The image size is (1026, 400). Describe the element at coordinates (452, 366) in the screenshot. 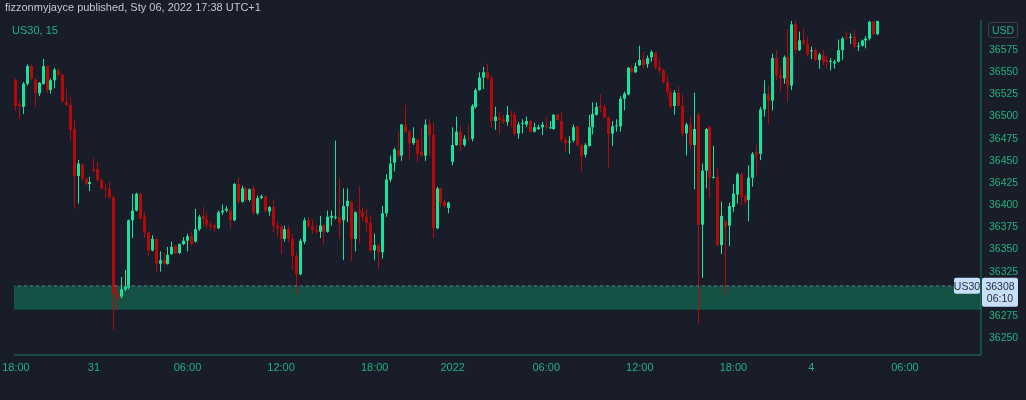

I see `x-tick-label: 2022` at that location.